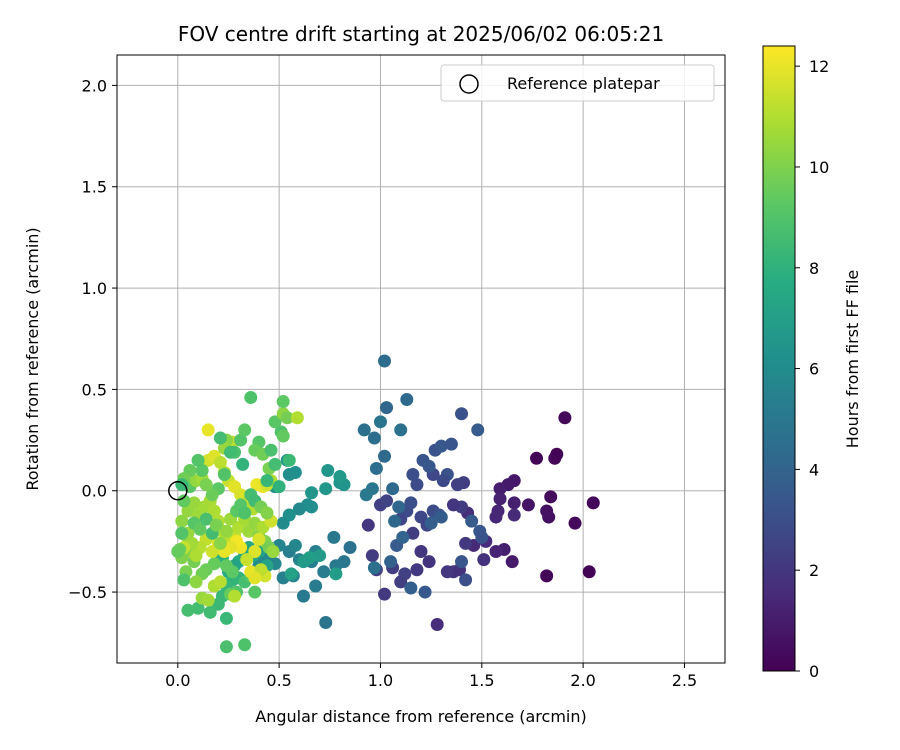 The width and height of the screenshot is (900, 750). What do you see at coordinates (420, 716) in the screenshot?
I see `x-axis-label: Angular distance from reference (arcmin)` at bounding box center [420, 716].